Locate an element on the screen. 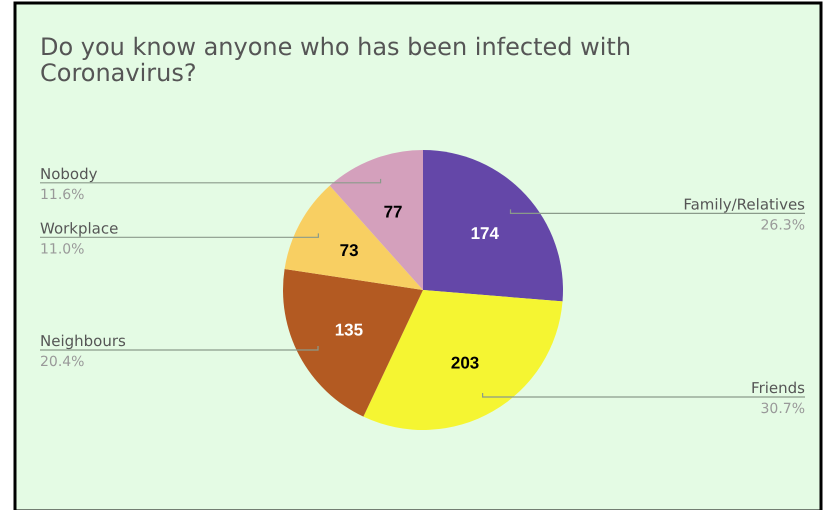  slice-label: Family/Relatives is located at coordinates (744, 204).